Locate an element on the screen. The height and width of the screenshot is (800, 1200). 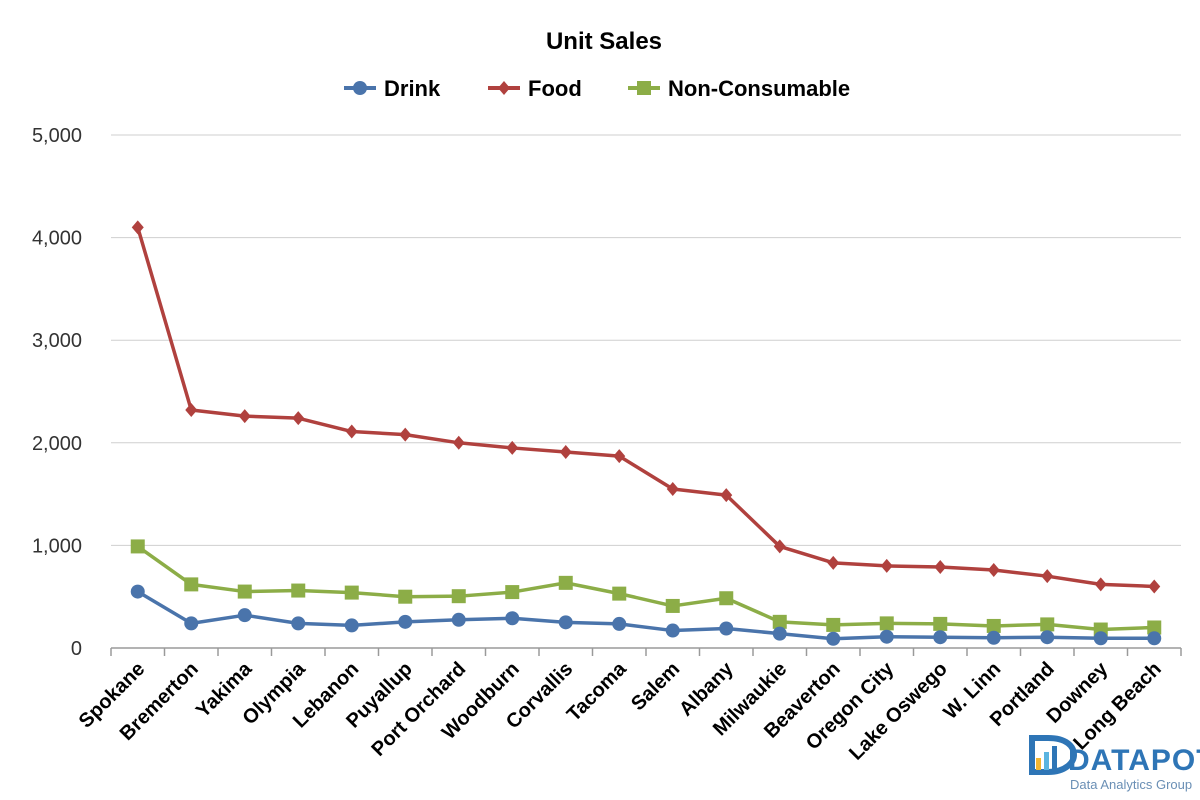
chart-title: Unit Sales is located at coordinates (604, 41).